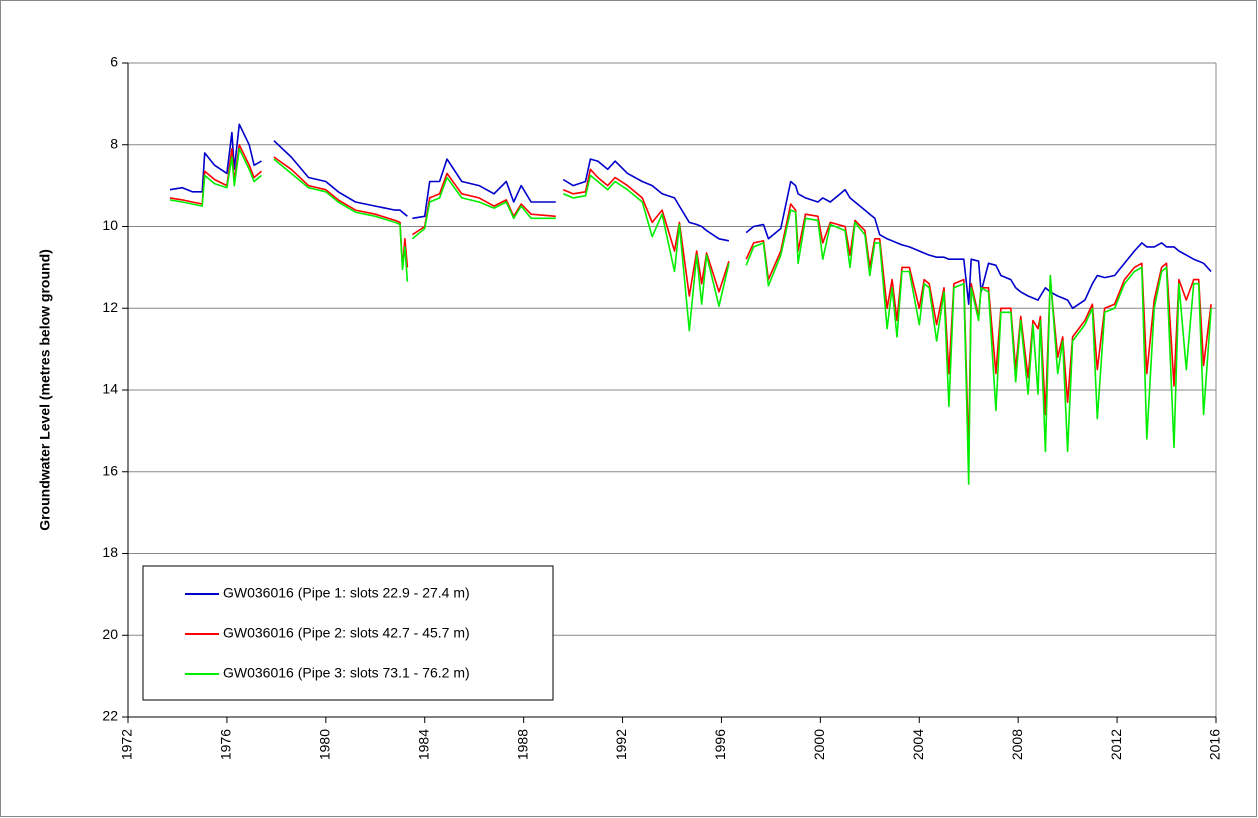  What do you see at coordinates (110, 552) in the screenshot?
I see `y-tick-label: 18` at bounding box center [110, 552].